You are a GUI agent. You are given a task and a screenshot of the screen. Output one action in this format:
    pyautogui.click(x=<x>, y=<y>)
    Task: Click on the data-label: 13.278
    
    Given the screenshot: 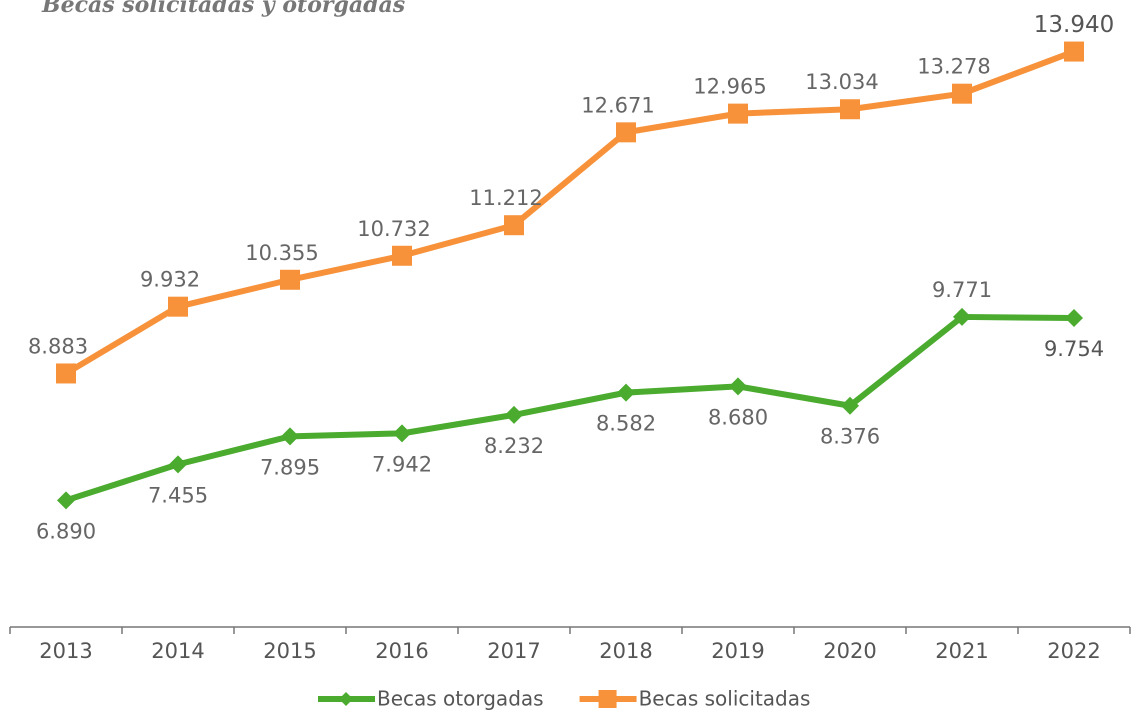 What is the action you would take?
    pyautogui.click(x=953, y=67)
    